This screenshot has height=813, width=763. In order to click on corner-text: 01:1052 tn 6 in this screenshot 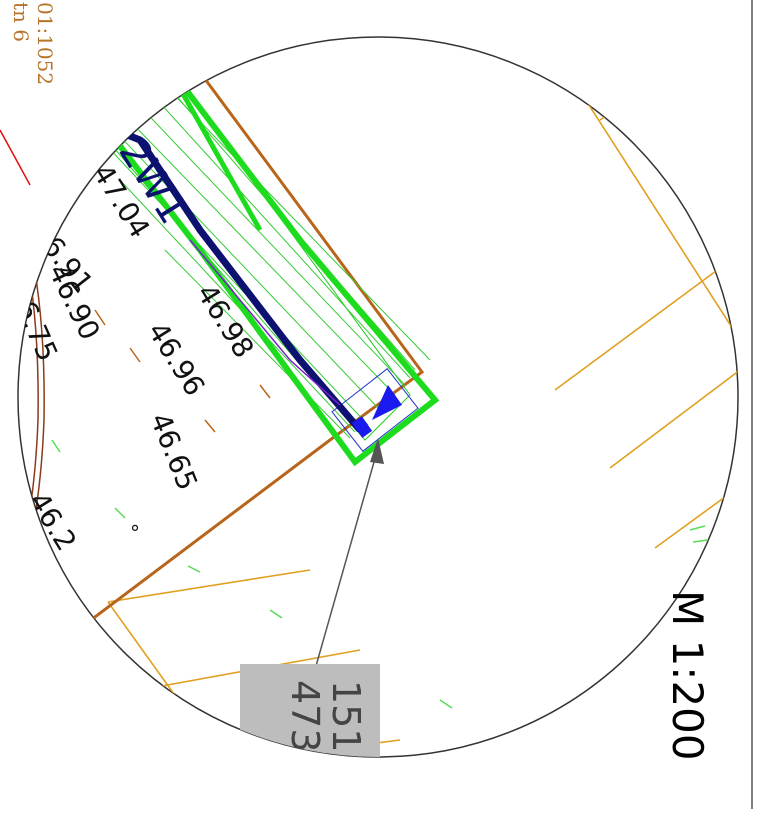, I will do `click(33, 43)`.